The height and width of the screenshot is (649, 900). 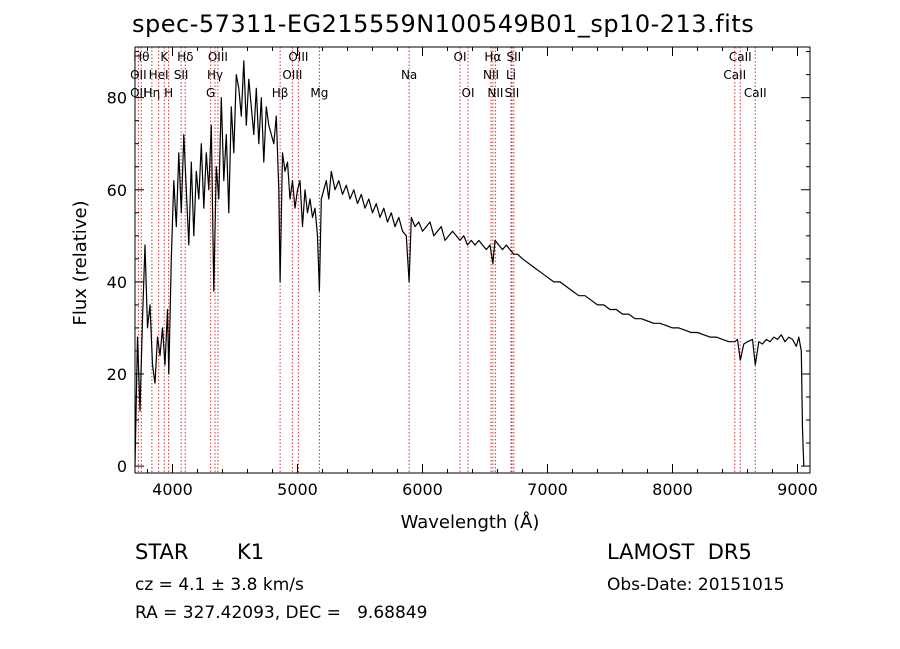 What do you see at coordinates (141, 57) in the screenshot?
I see `line-label: Hθ` at bounding box center [141, 57].